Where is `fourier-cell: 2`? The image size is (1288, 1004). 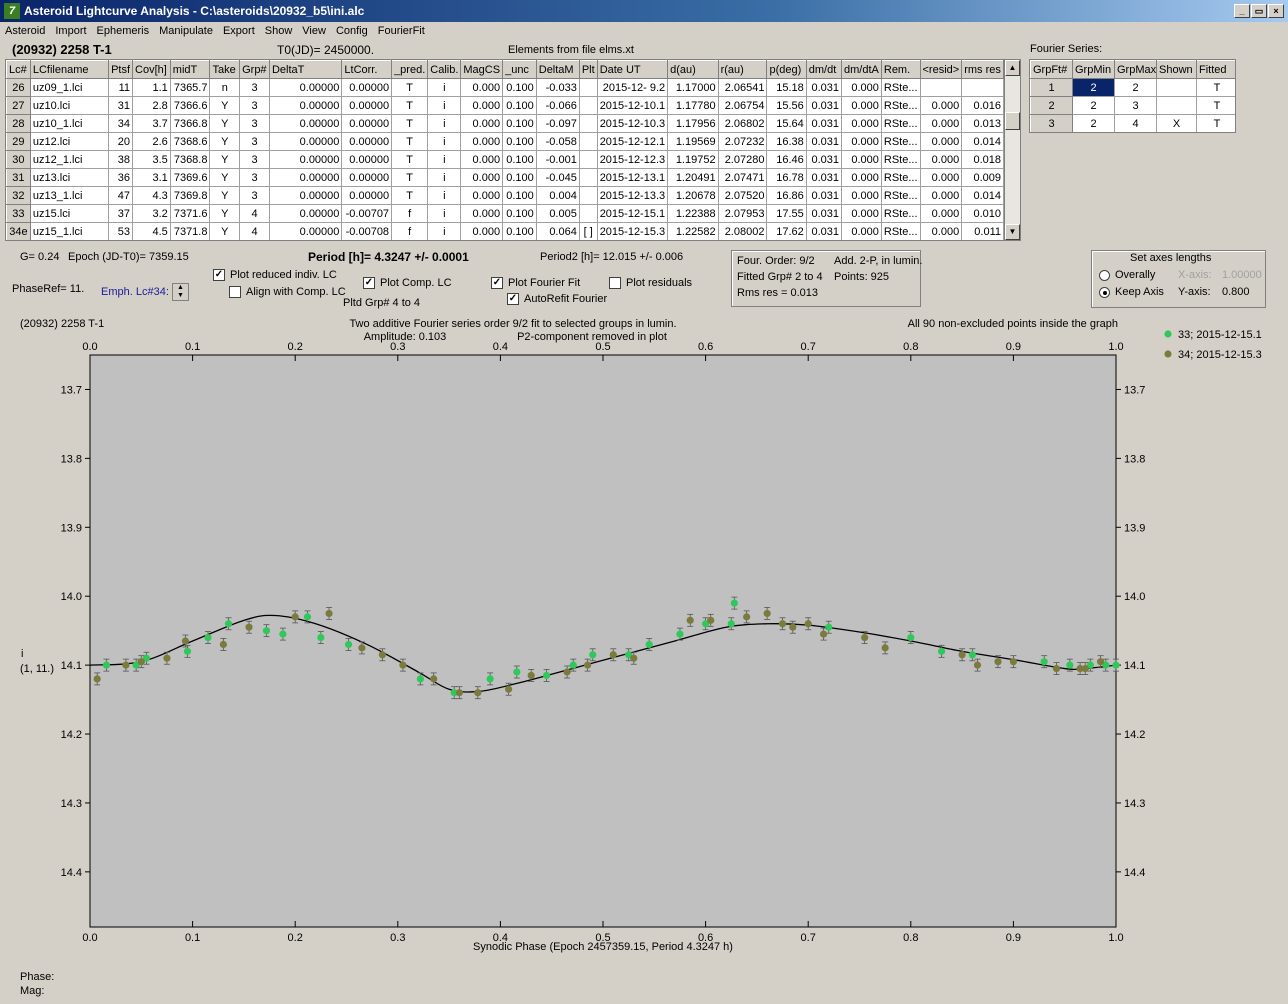
fourier-cell: 2 is located at coordinates (1093, 87).